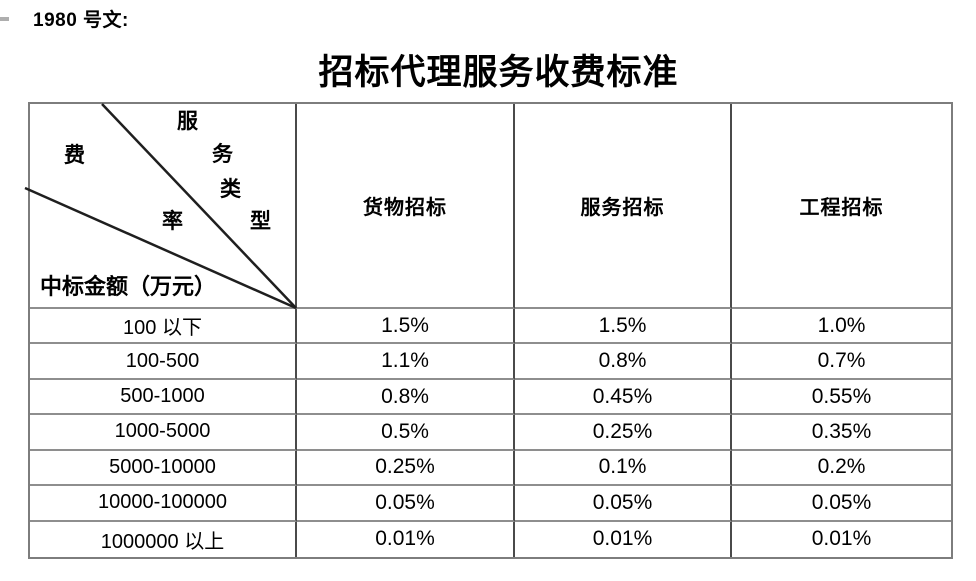 Image resolution: width=976 pixels, height=581 pixels. What do you see at coordinates (163, 468) in the screenshot?
I see `row-label-5000-10000: 5000-10000` at bounding box center [163, 468].